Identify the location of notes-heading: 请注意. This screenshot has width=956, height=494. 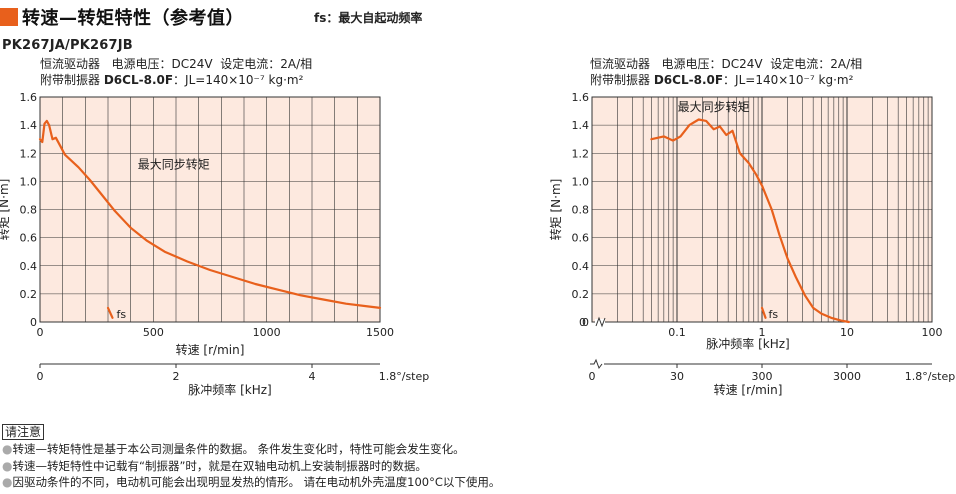
(23, 432).